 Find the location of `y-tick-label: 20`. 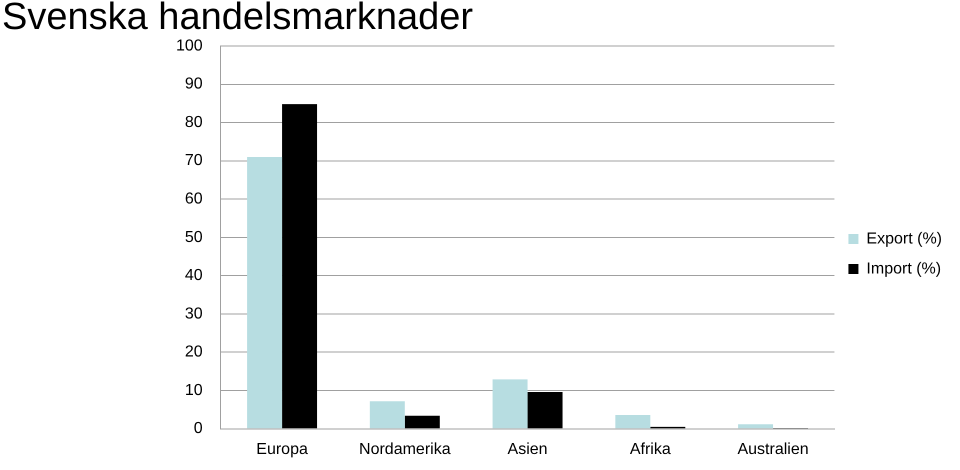

y-tick-label: 20 is located at coordinates (193, 352).